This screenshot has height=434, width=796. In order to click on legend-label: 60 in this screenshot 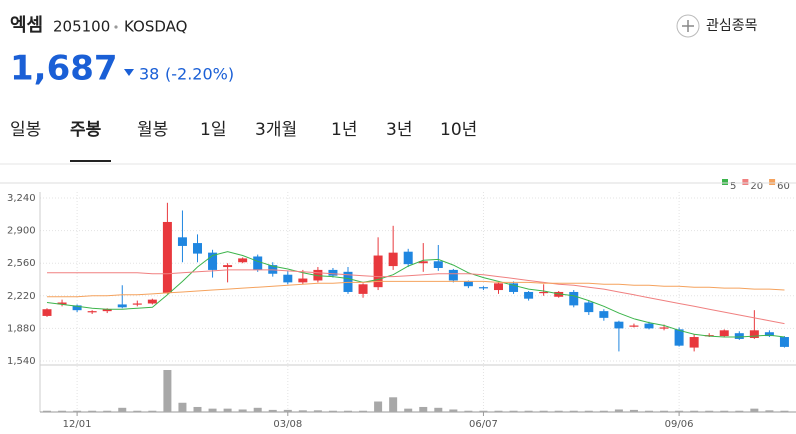, I will do `click(783, 186)`.